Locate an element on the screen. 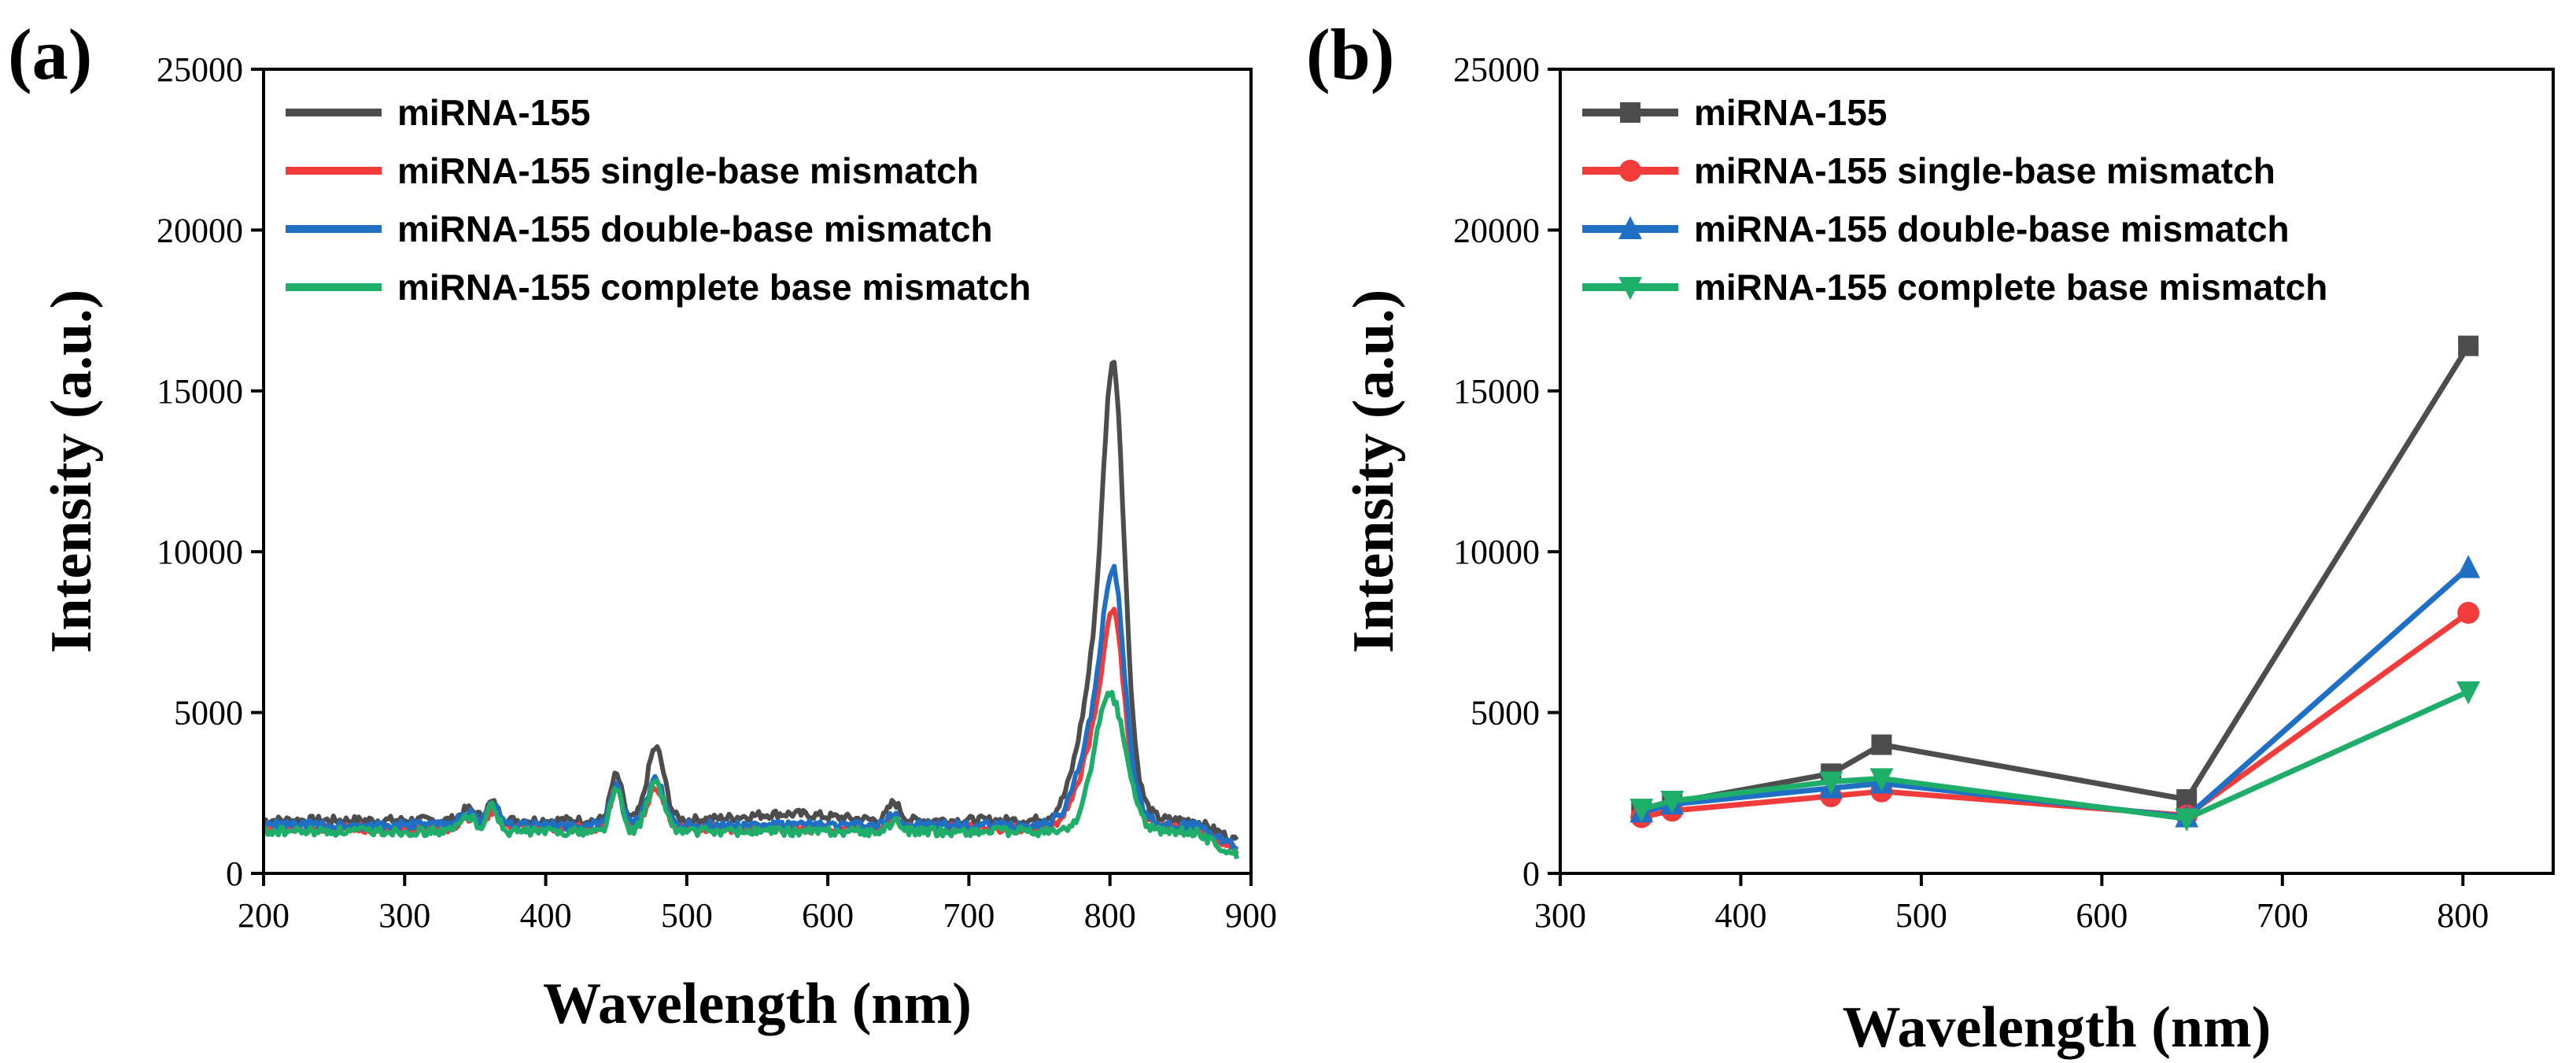 Image resolution: width=2576 pixels, height=1063 pixels. chart-b-xlabel: Wavelength (nm) is located at coordinates (2057, 1027).